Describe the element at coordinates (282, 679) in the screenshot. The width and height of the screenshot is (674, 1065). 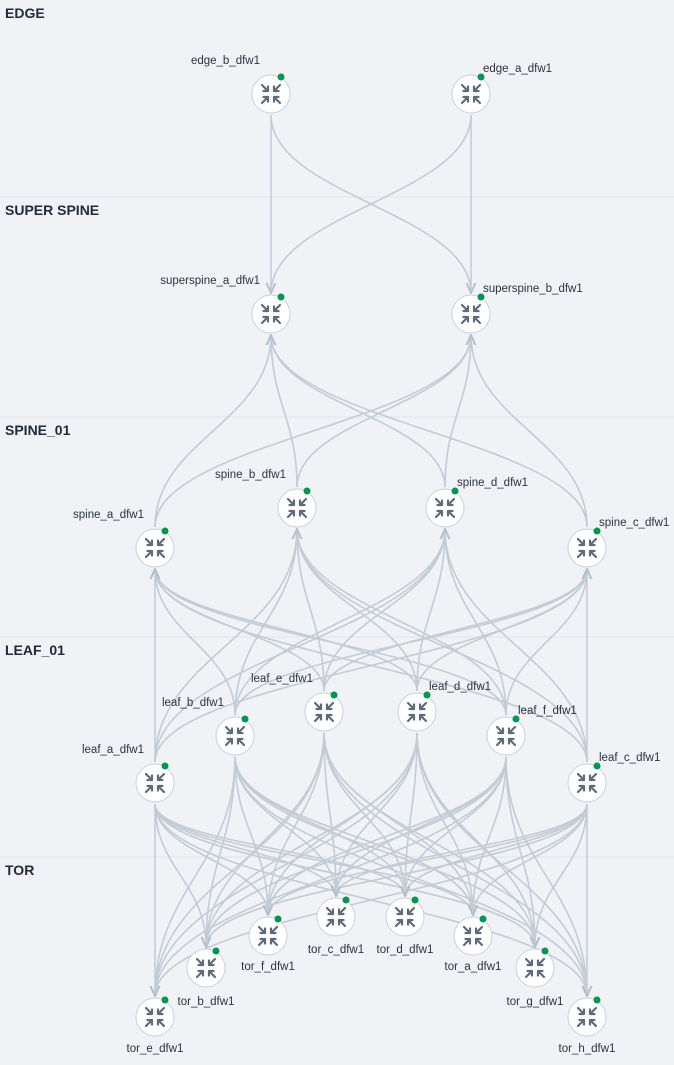
I see `node-label: leaf_e_dfw1` at that location.